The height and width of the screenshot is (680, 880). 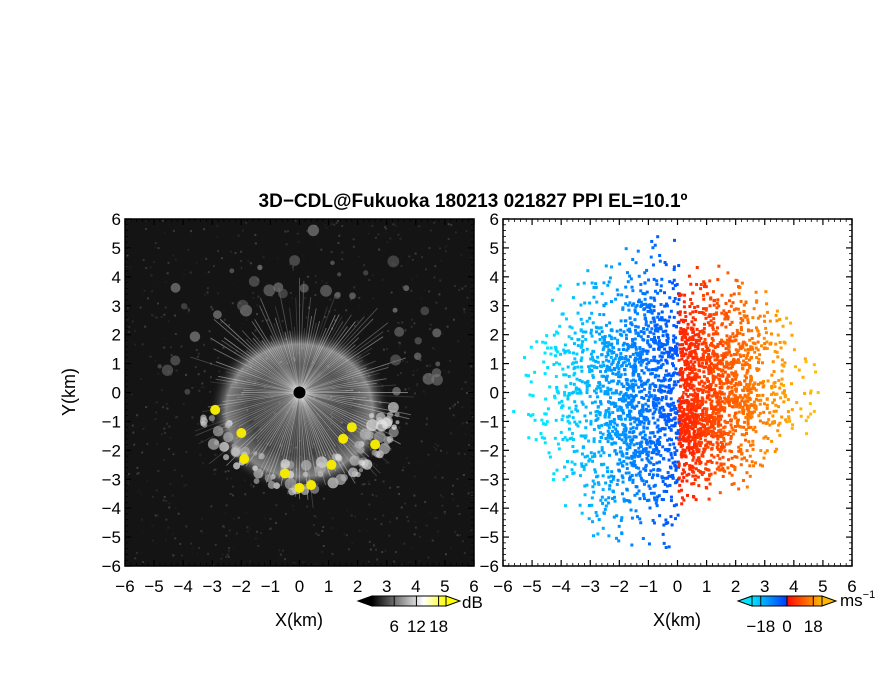 I want to click on x-tick-label: −3, so click(x=590, y=586).